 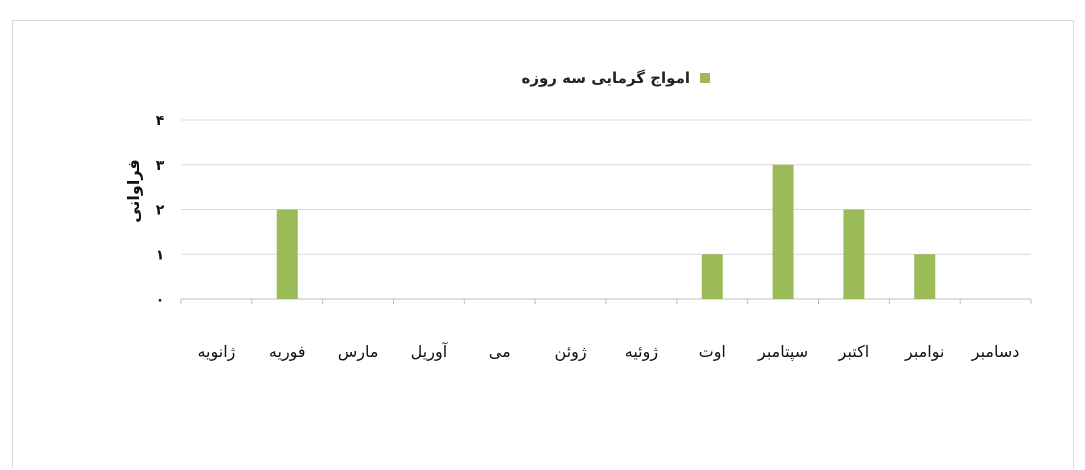 What do you see at coordinates (160, 121) in the screenshot?
I see `y-tick-label: ۴` at bounding box center [160, 121].